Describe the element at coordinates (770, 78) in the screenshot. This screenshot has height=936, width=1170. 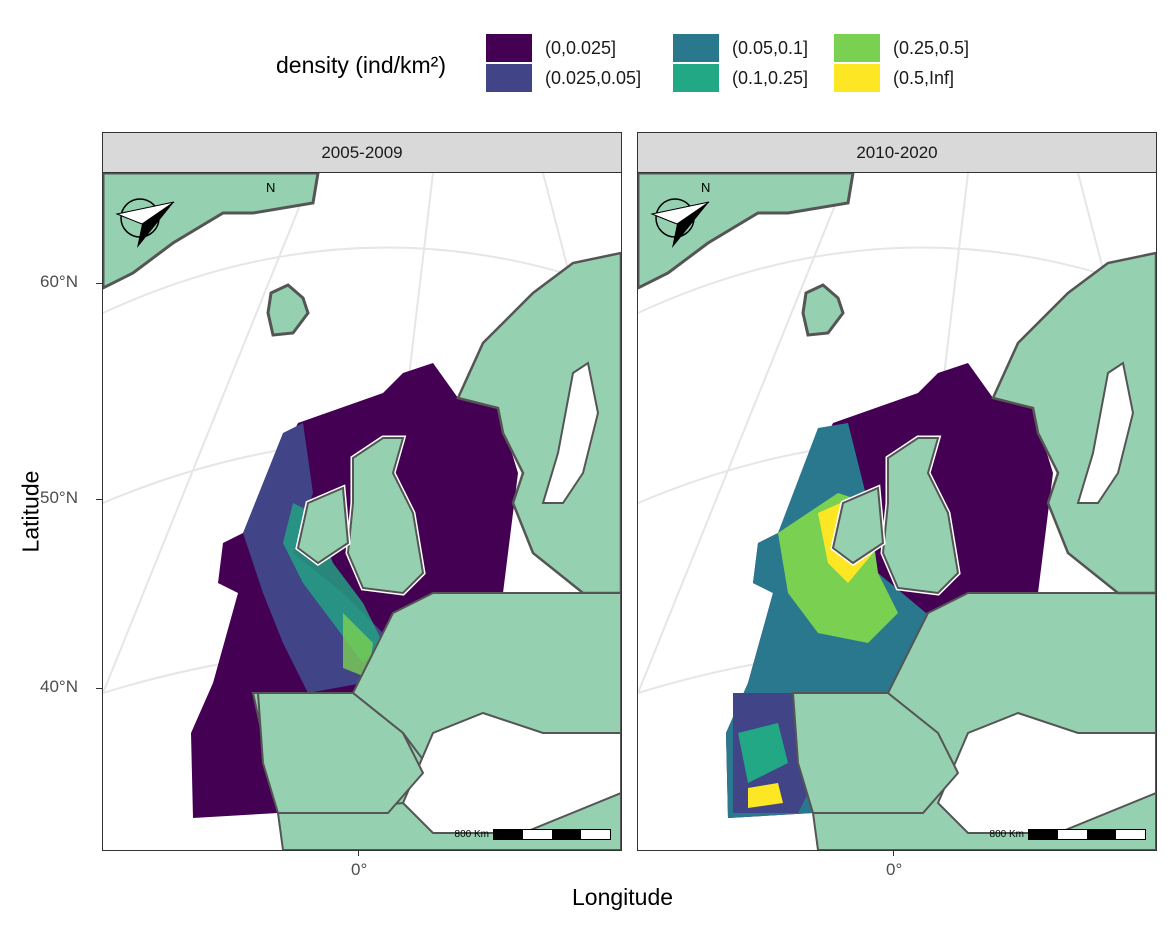
I see `legend-label-3: (0.1,0.25]` at that location.